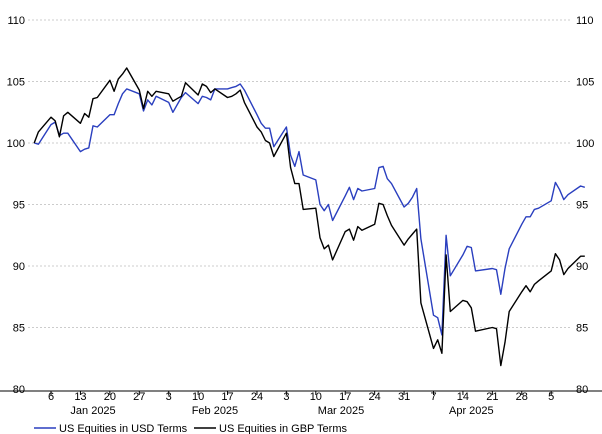 This screenshot has height=434, width=602. What do you see at coordinates (227, 397) in the screenshot?
I see `x-tick-label-6: 17` at bounding box center [227, 397].